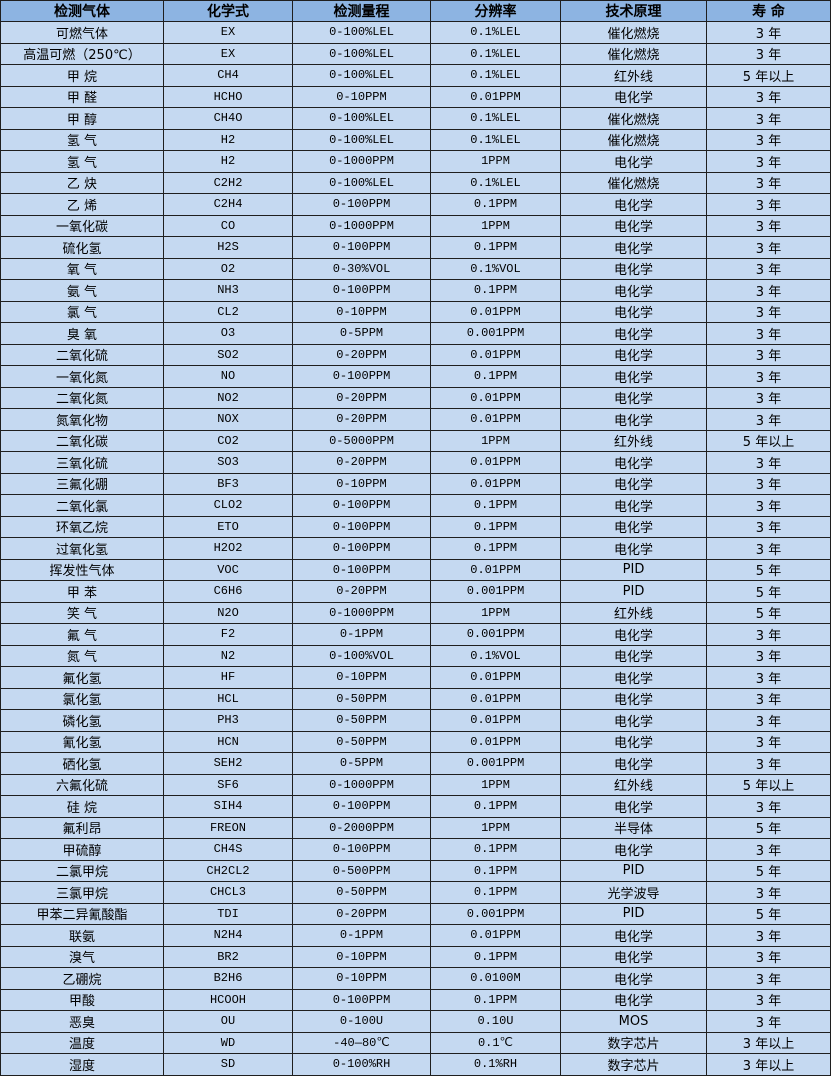 The width and height of the screenshot is (831, 1076). What do you see at coordinates (82, 548) in the screenshot?
I see `cell-gas: 过氧化氢` at bounding box center [82, 548].